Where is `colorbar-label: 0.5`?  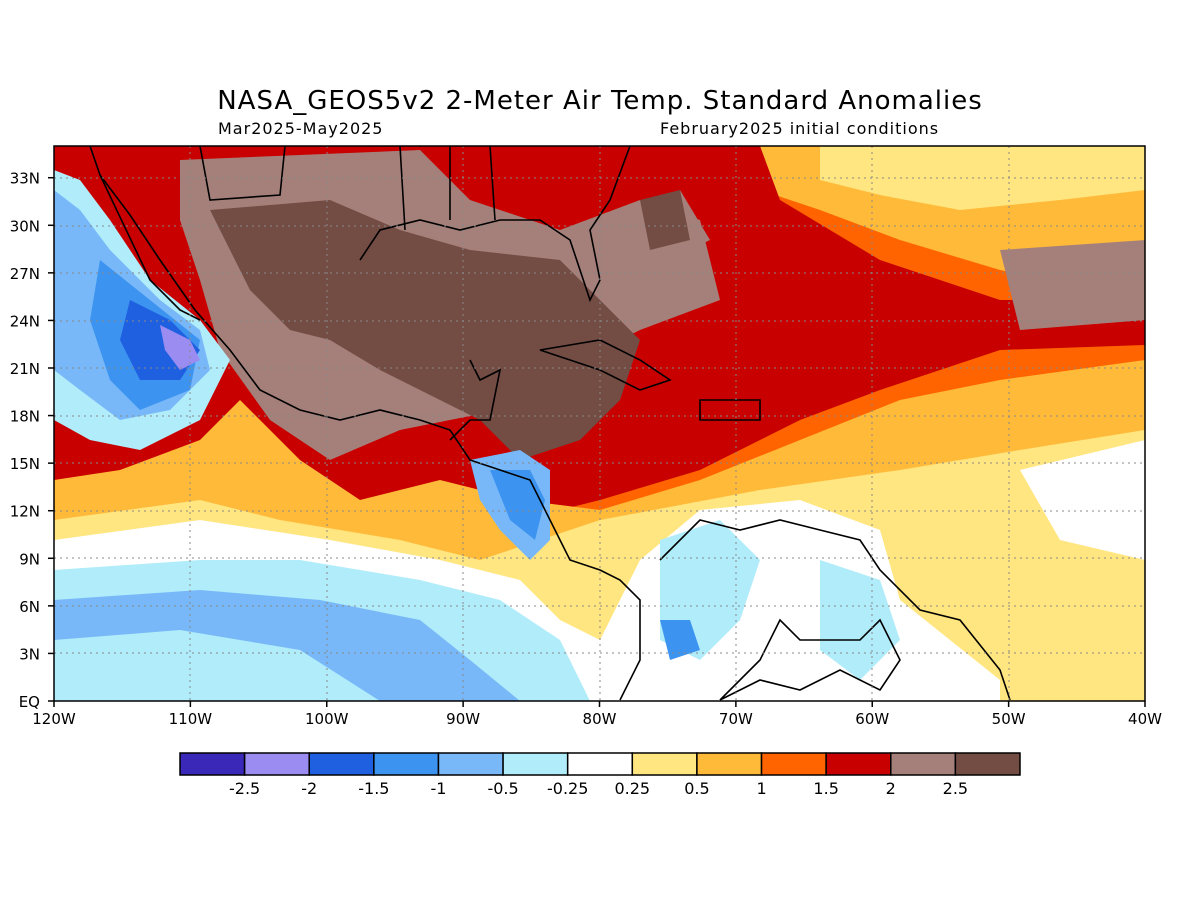 colorbar-label: 0.5 is located at coordinates (696, 788).